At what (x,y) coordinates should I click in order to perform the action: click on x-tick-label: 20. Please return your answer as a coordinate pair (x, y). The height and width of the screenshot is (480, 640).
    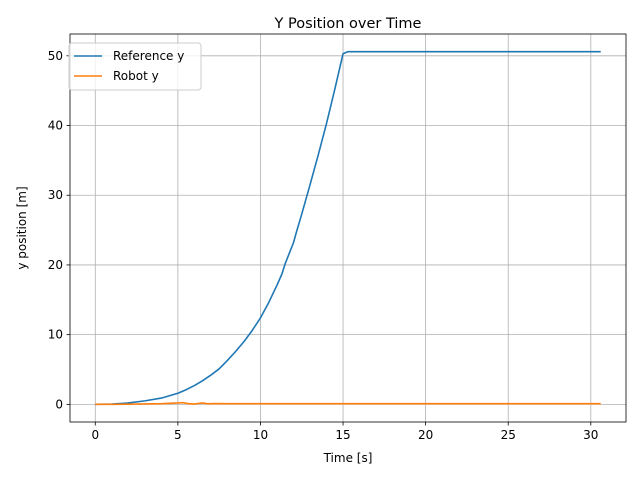
    Looking at the image, I should click on (425, 435).